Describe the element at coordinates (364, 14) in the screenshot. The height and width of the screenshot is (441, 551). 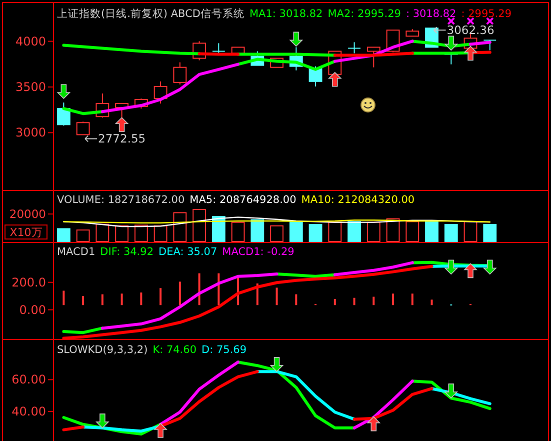
I see `annotation: MA2: 2995.29` at that location.